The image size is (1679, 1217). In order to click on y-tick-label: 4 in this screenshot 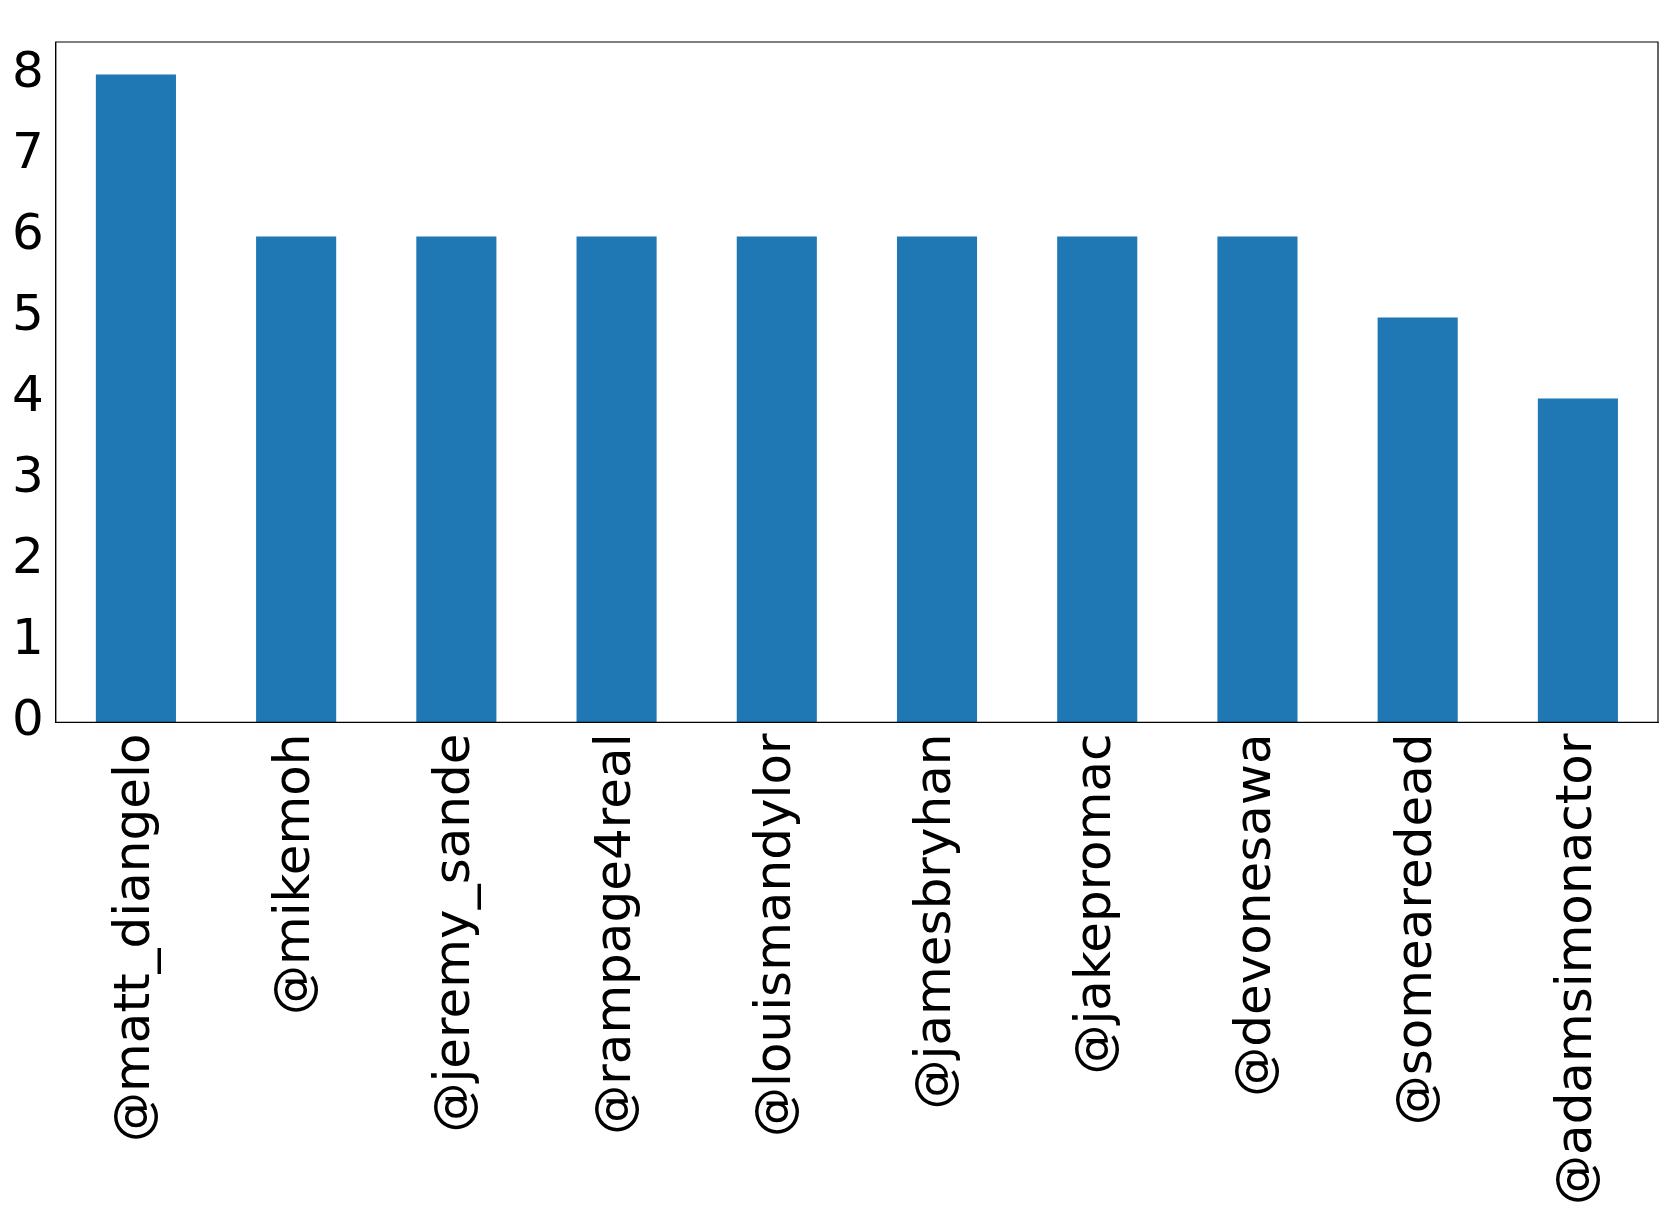, I will do `click(28, 394)`.